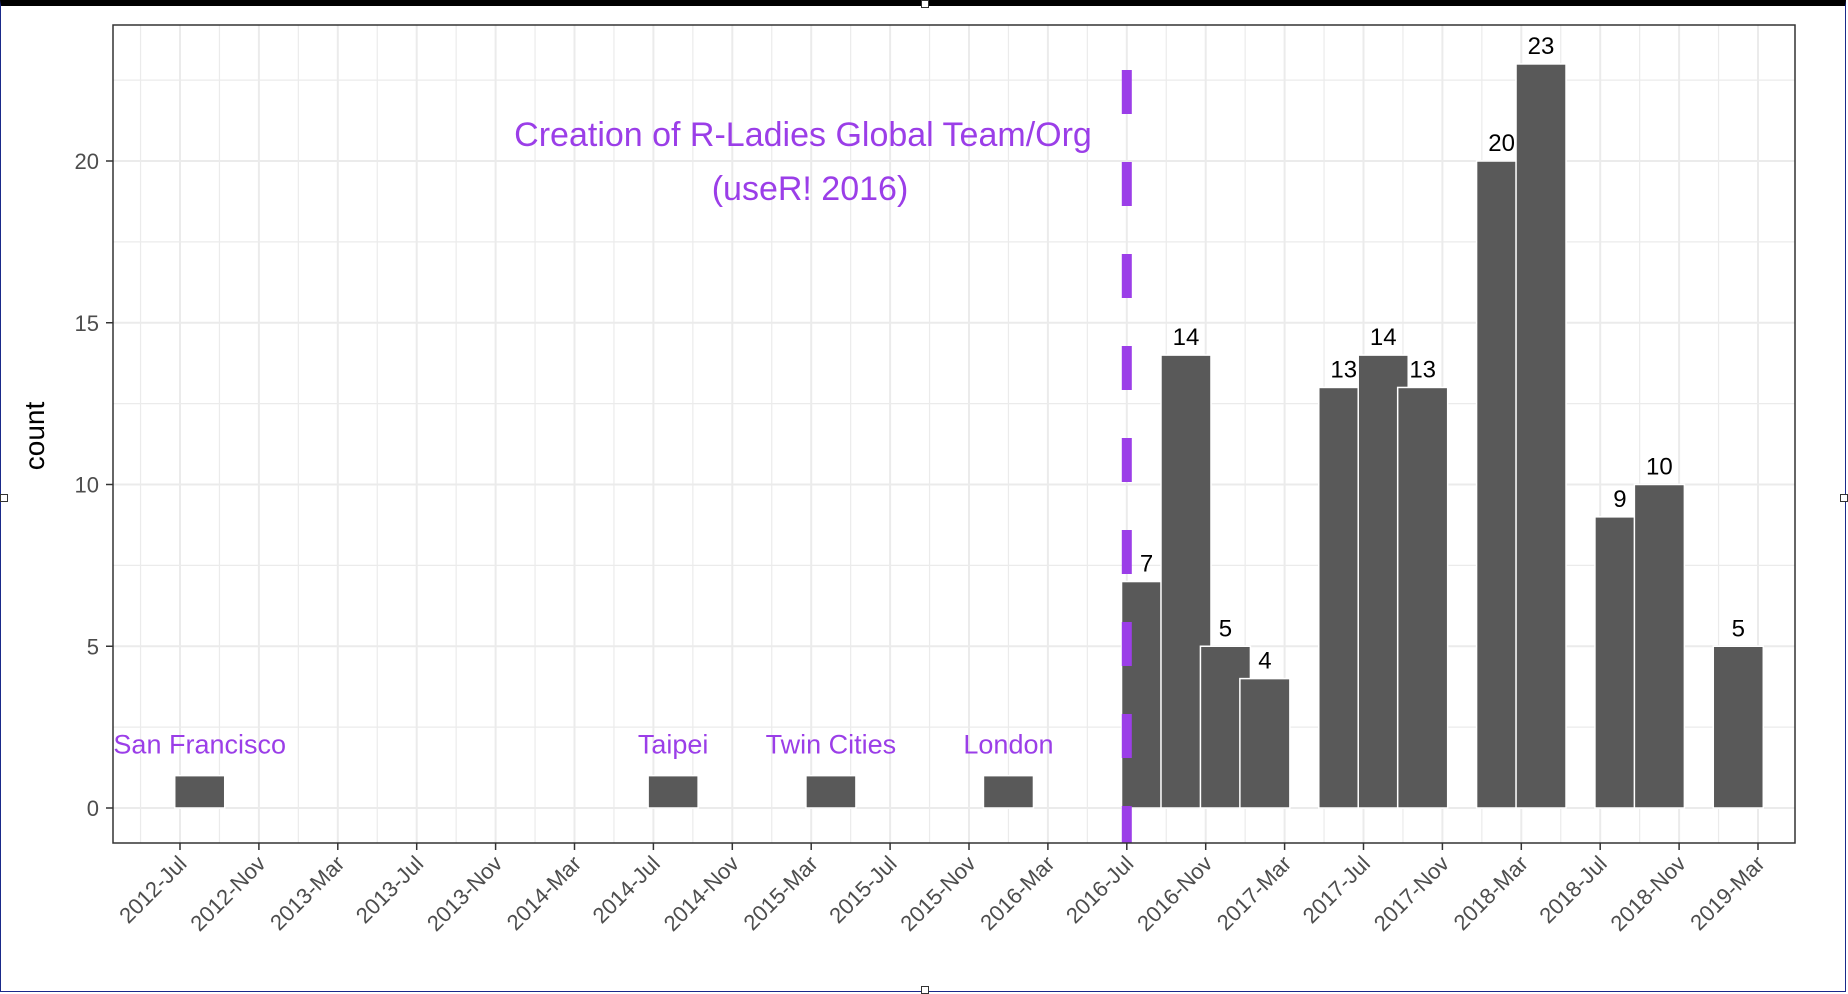  Describe the element at coordinates (1491, 893) in the screenshot. I see `x-tick-label: 2018-Mar` at that location.